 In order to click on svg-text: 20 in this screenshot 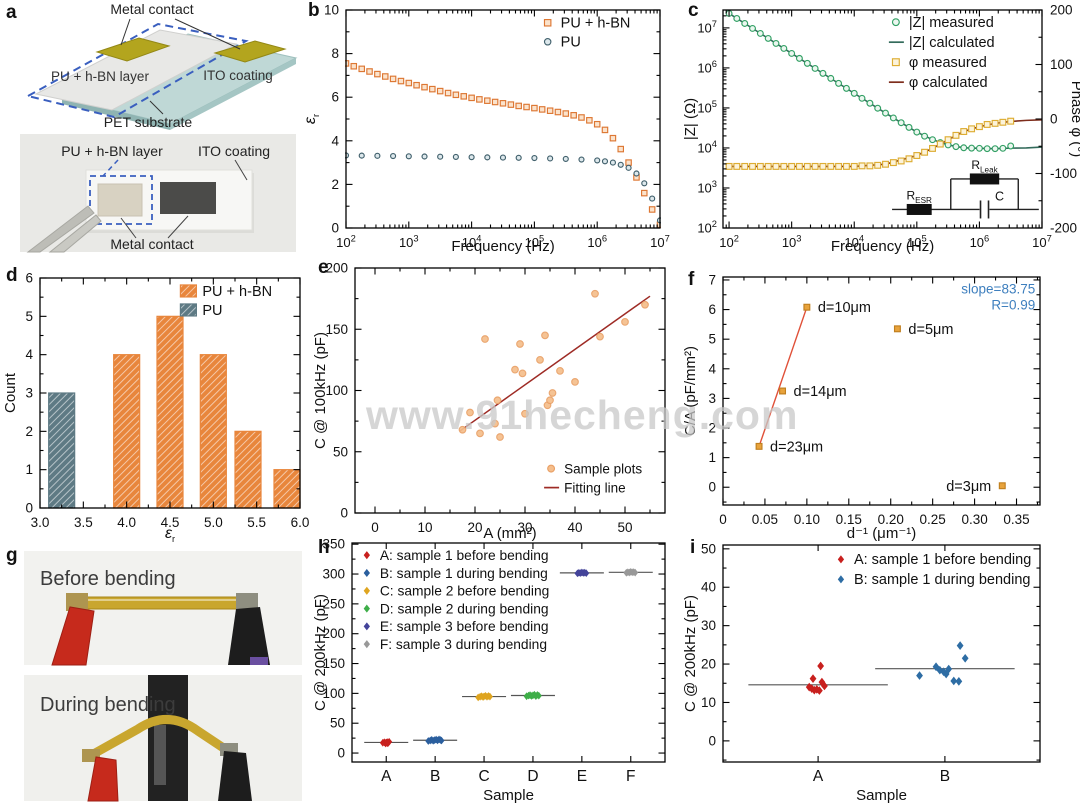, I will do `click(708, 664)`.